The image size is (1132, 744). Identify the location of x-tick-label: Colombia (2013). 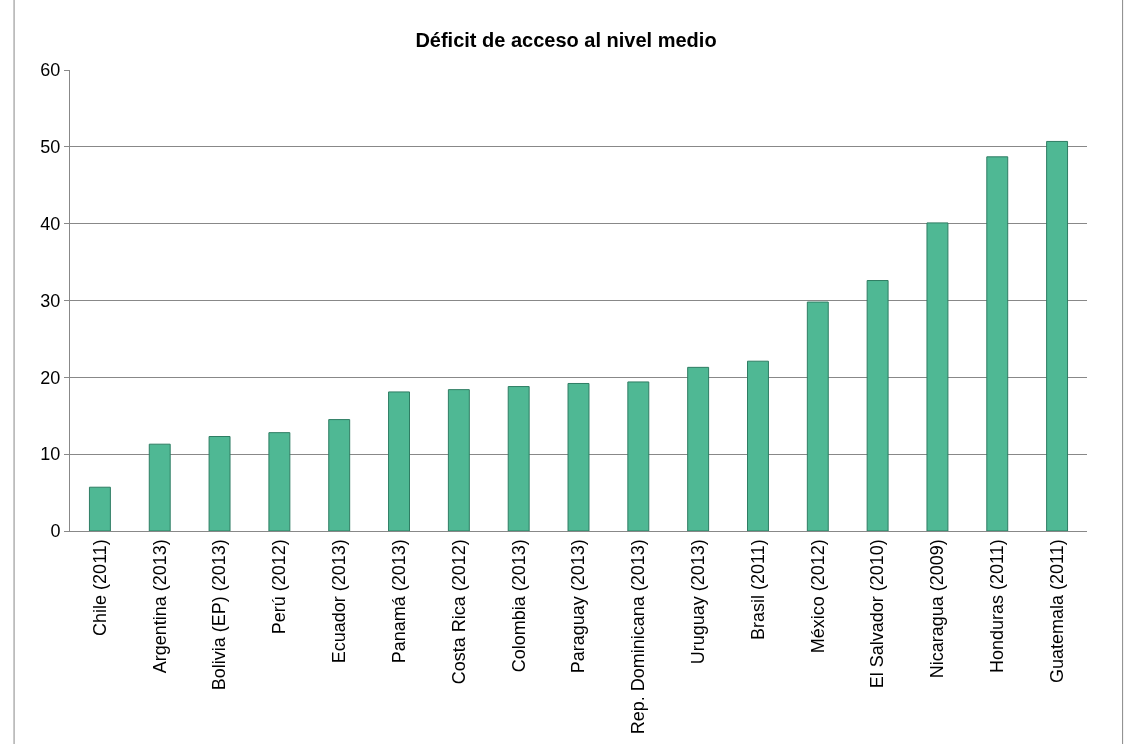
(518, 606).